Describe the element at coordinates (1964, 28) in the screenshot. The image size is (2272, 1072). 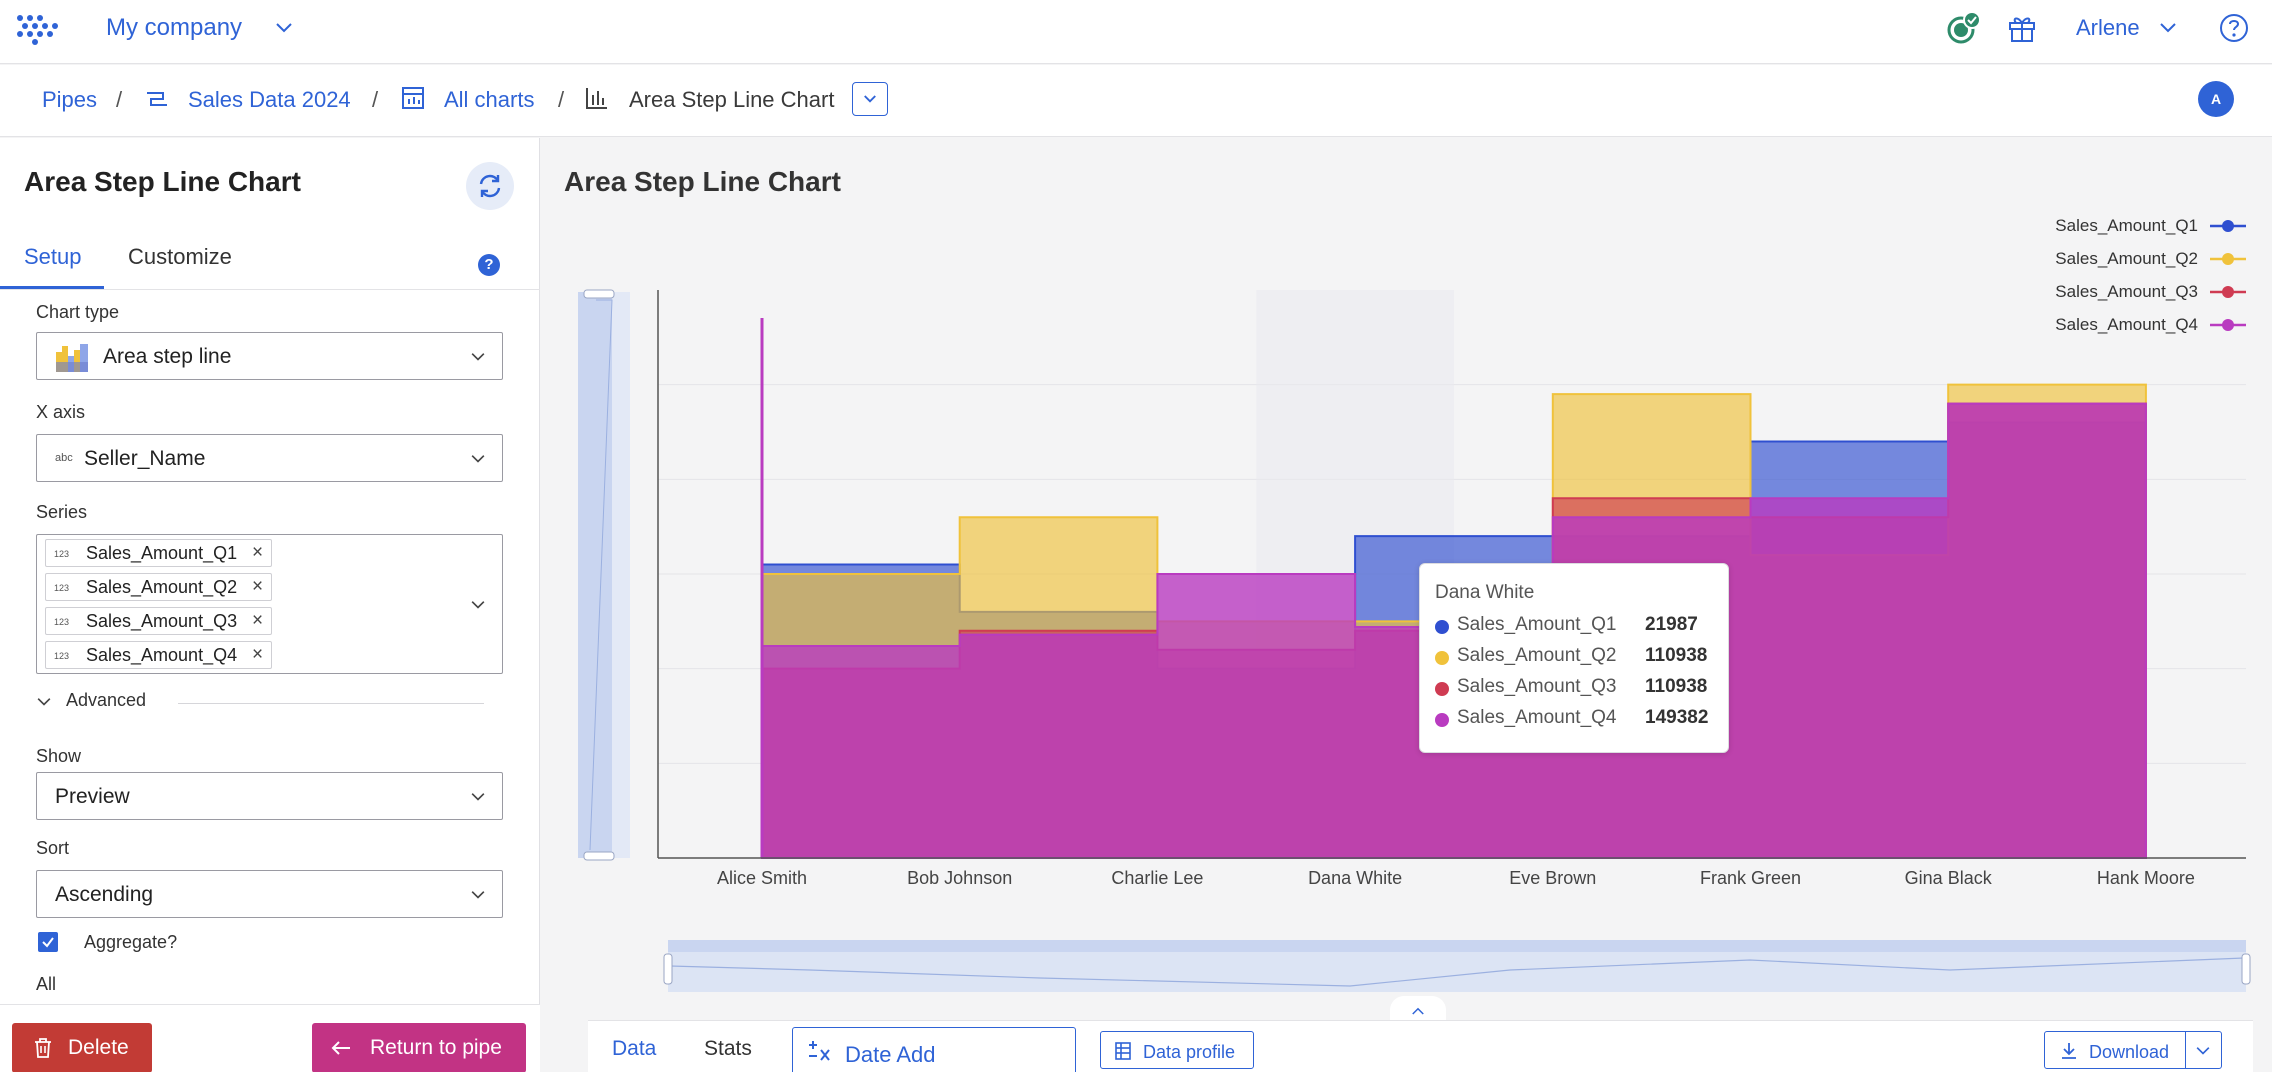
I see `status-check-icon` at that location.